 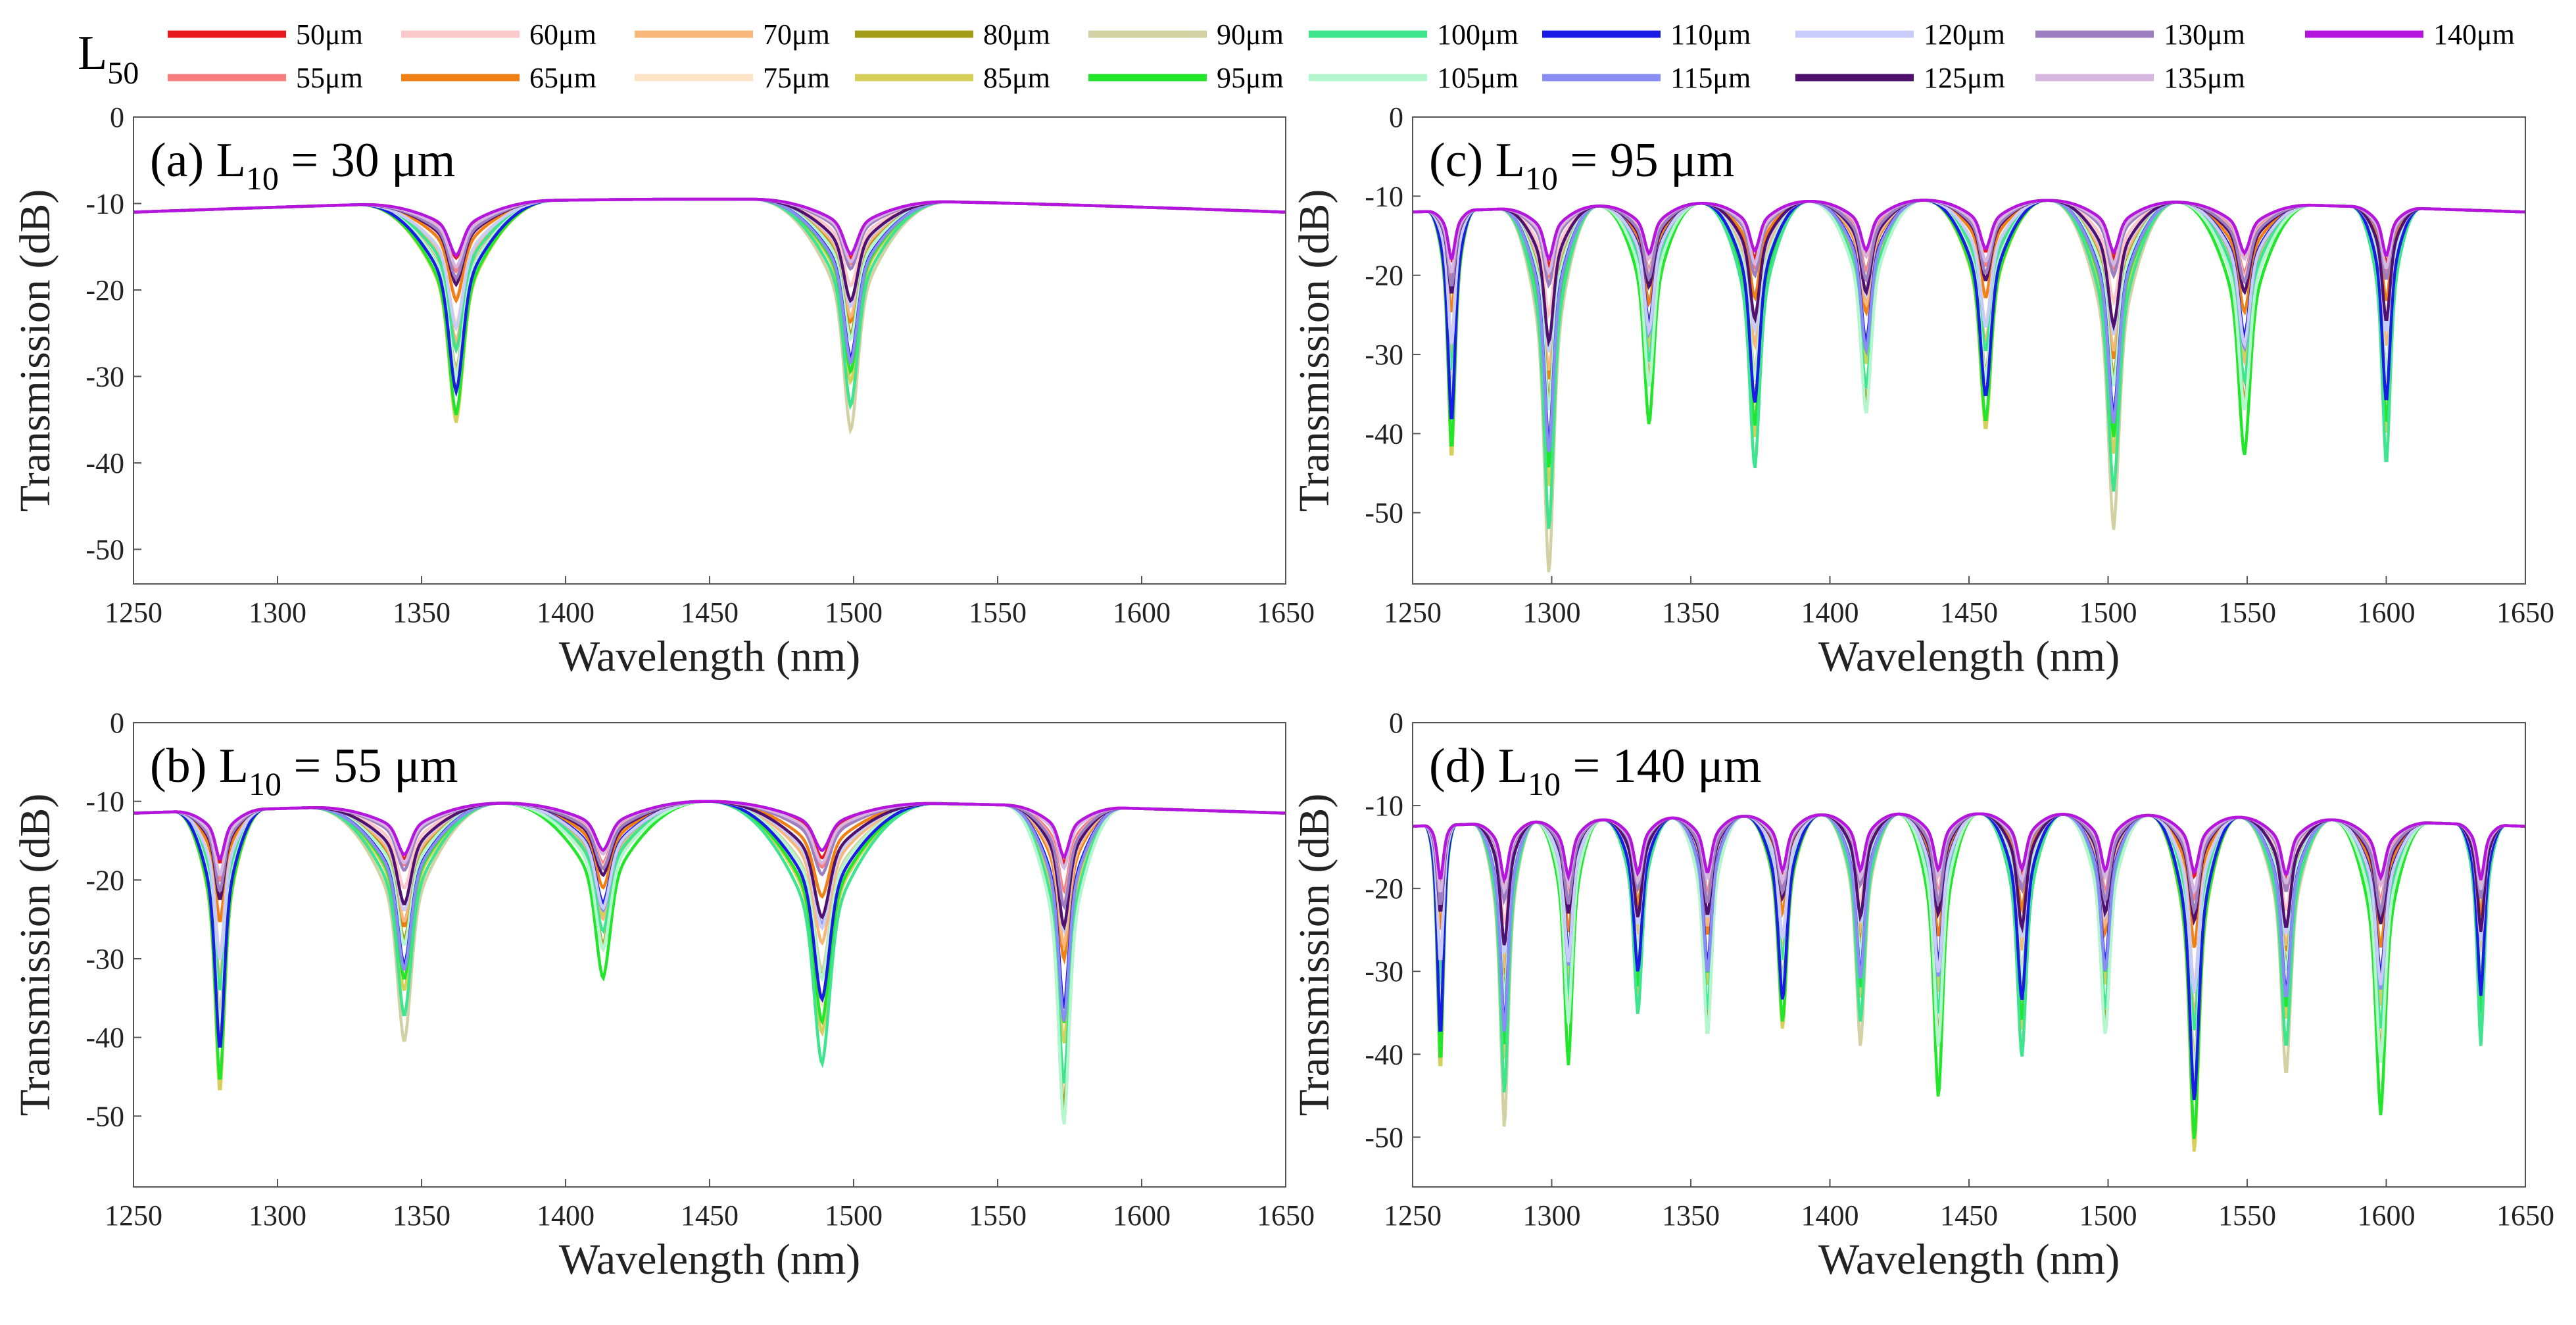 What do you see at coordinates (1017, 78) in the screenshot?
I see `legend-label: 85μm` at bounding box center [1017, 78].